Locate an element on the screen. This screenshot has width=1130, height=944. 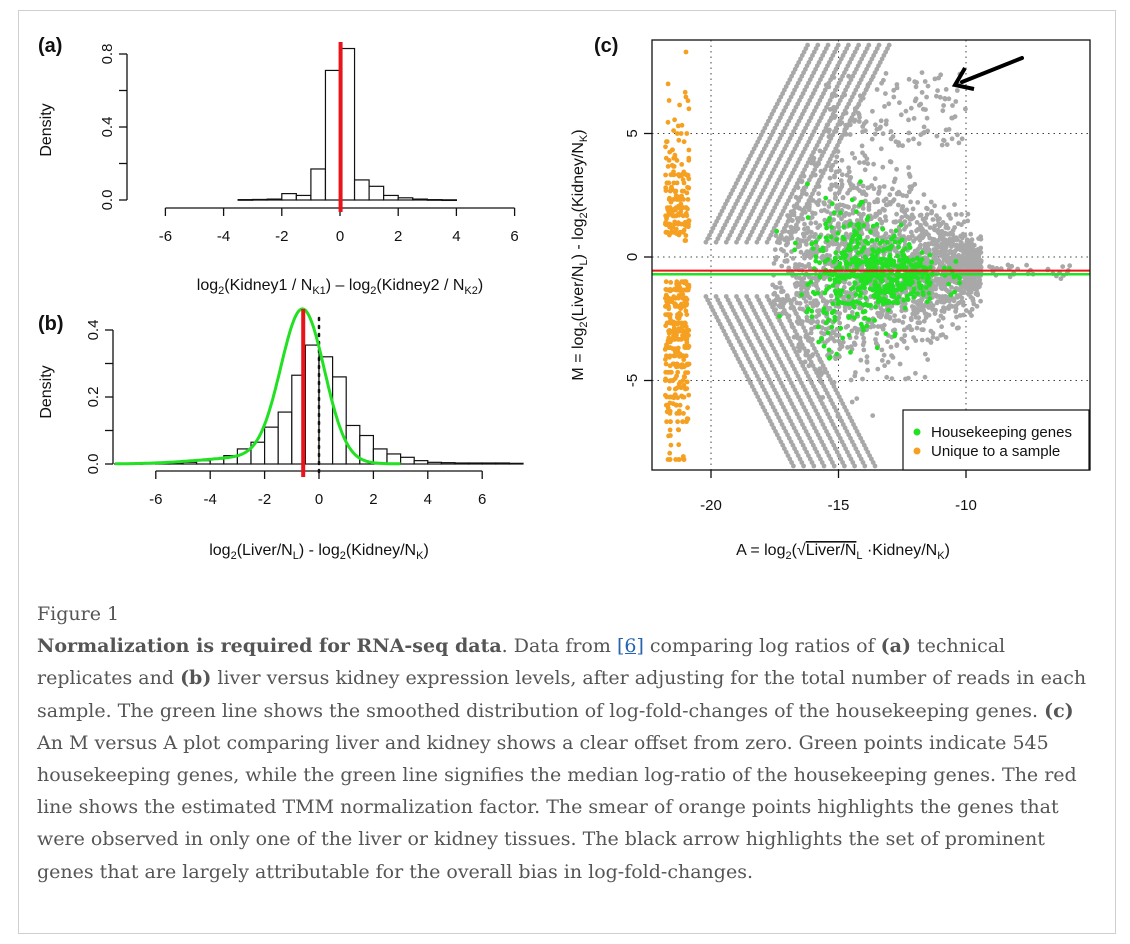
histogram-bar is located at coordinates (274, 199).